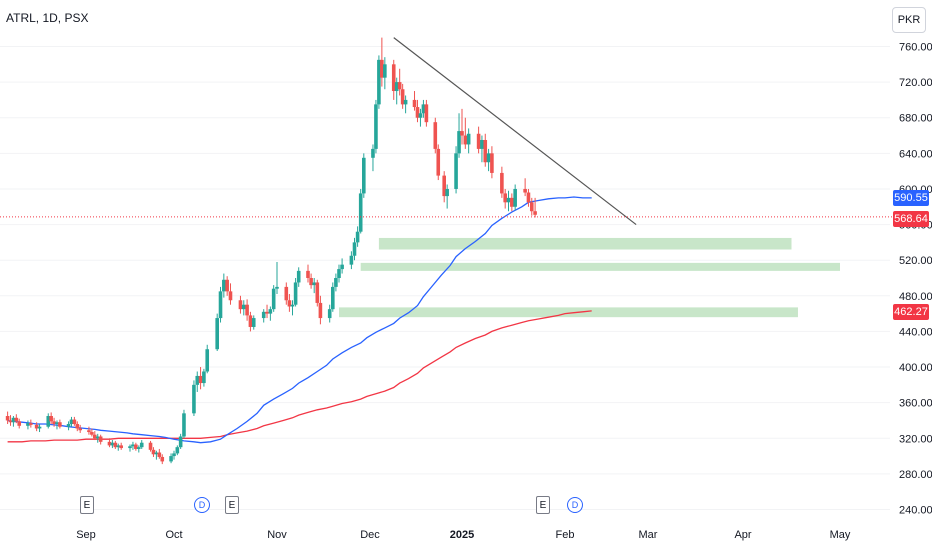 The width and height of the screenshot is (932, 555). Describe the element at coordinates (915, 154) in the screenshot. I see `y-axis-tick-label: 640.00` at that location.